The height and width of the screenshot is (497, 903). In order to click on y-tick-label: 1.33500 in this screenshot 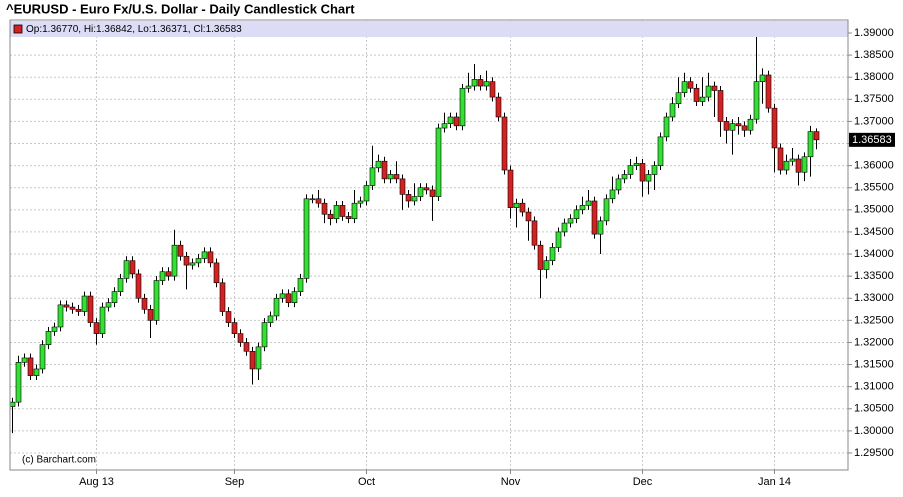, I will do `click(874, 276)`.